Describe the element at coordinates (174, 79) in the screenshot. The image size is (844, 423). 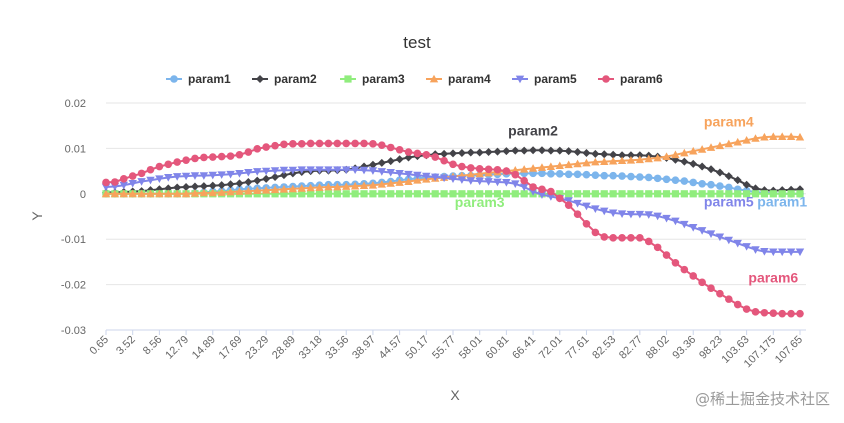
I see `legend-symbol` at that location.